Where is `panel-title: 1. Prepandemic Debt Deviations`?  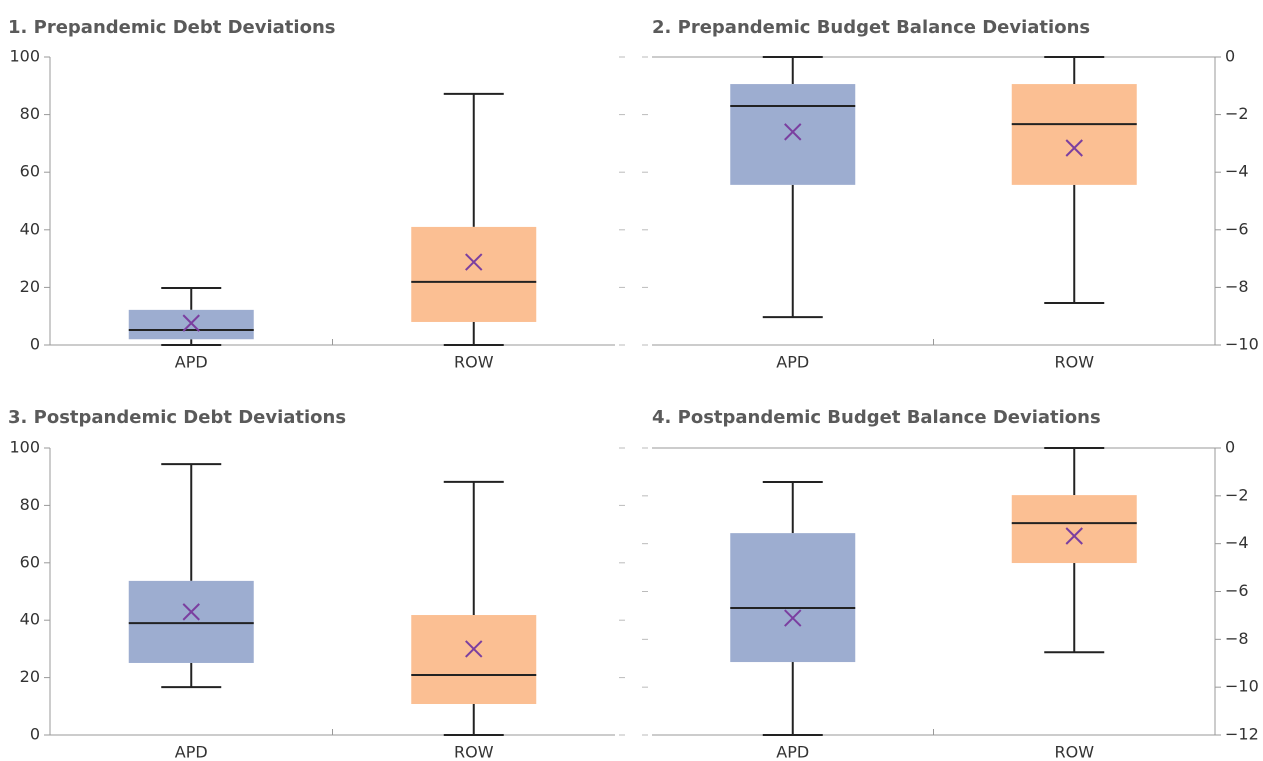
panel-title: 1. Prepandemic Debt Deviations is located at coordinates (171, 27).